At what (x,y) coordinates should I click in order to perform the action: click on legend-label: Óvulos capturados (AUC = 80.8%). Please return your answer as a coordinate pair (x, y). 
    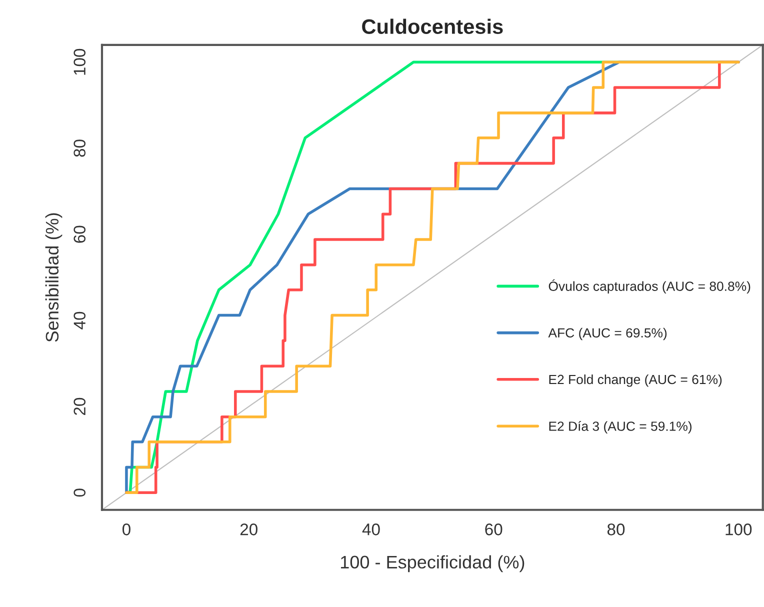
    Looking at the image, I should click on (649, 286).